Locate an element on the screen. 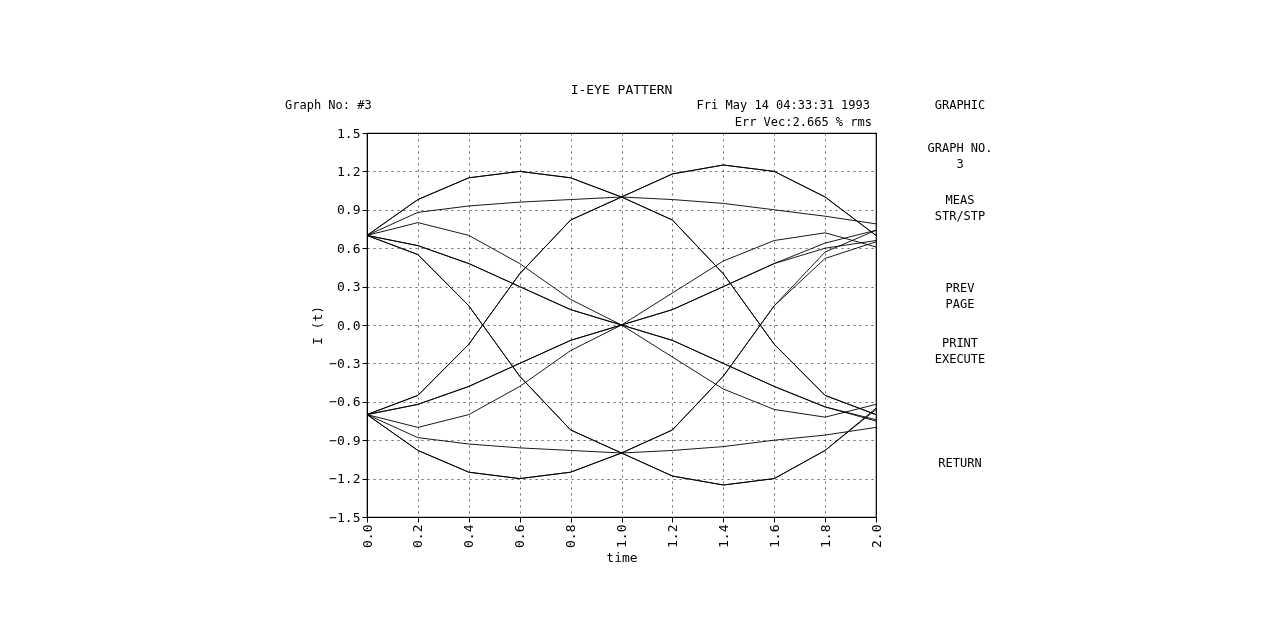 Image resolution: width=1282 pixels, height=639 pixels. text: PRINT EXECUTE is located at coordinates (960, 351).